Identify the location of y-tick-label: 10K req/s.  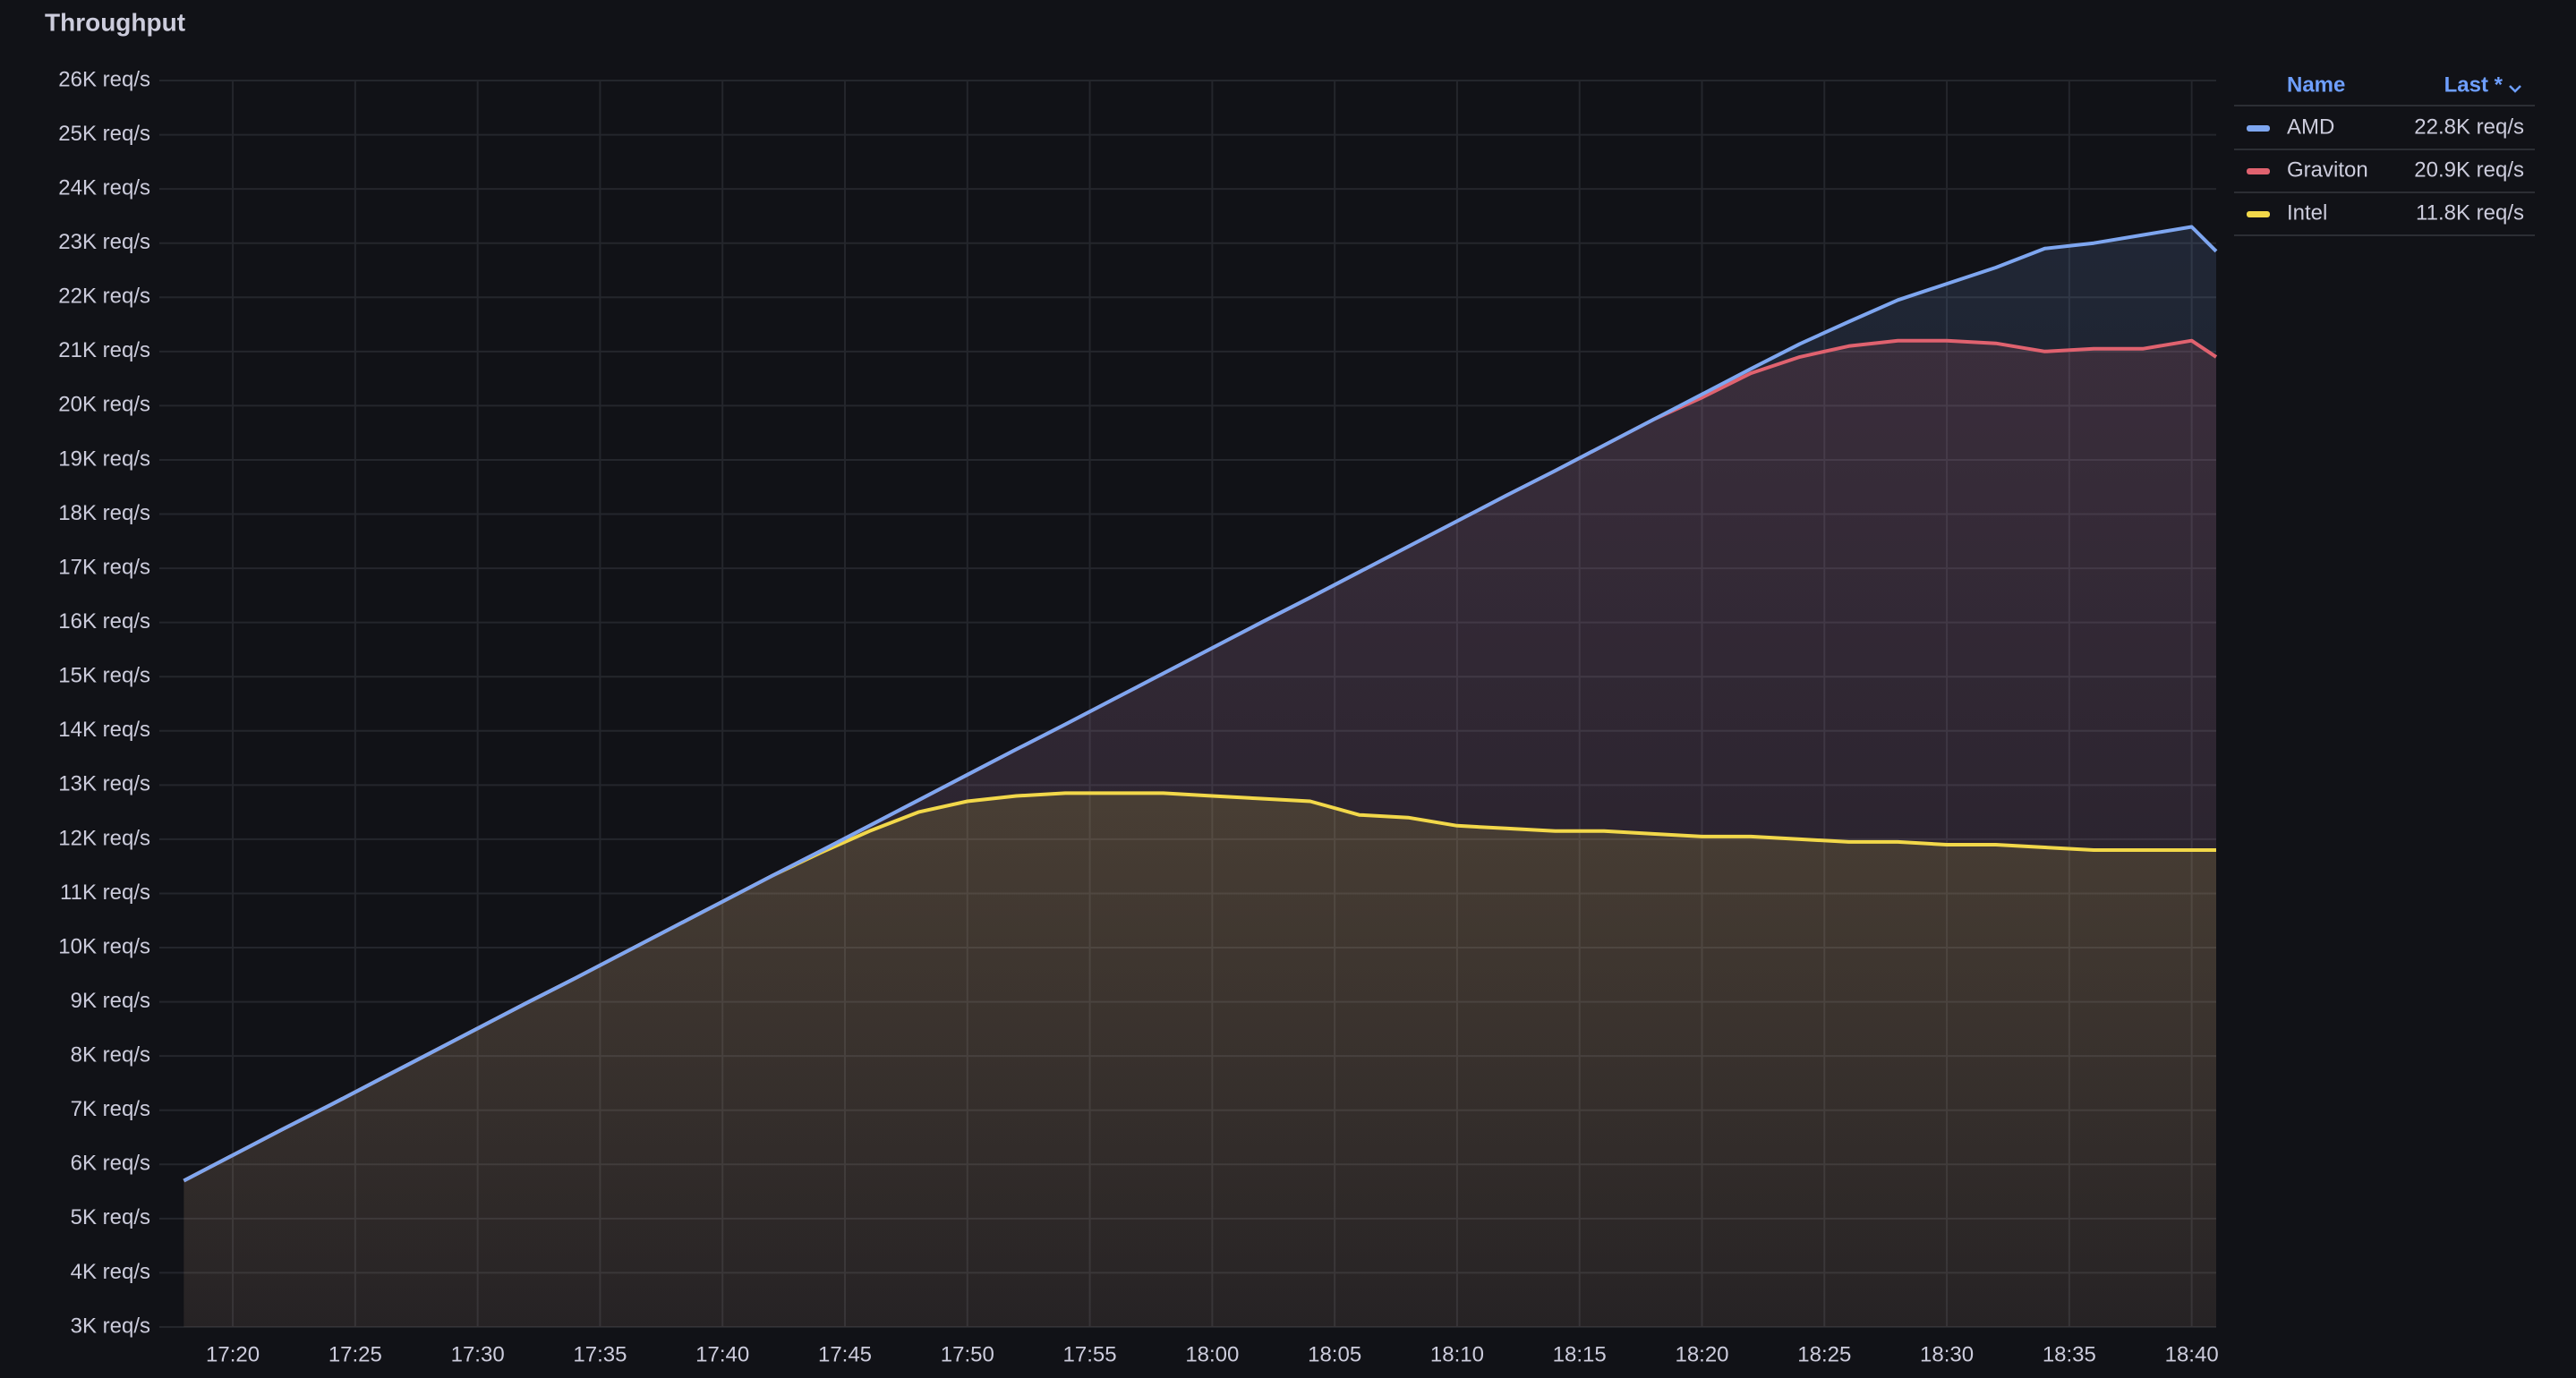
(104, 946).